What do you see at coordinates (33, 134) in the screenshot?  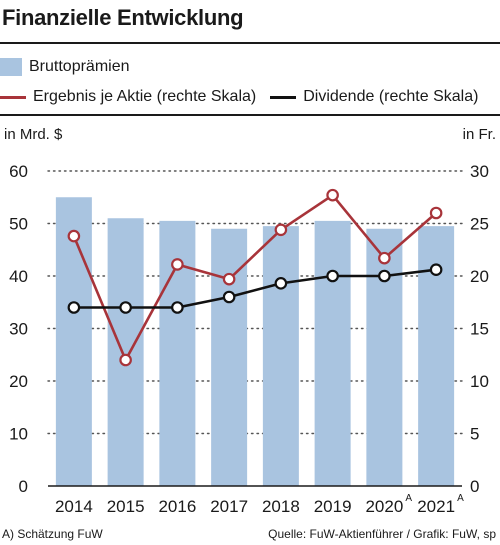 I see `left-axis-unit: in Mrd. $` at bounding box center [33, 134].